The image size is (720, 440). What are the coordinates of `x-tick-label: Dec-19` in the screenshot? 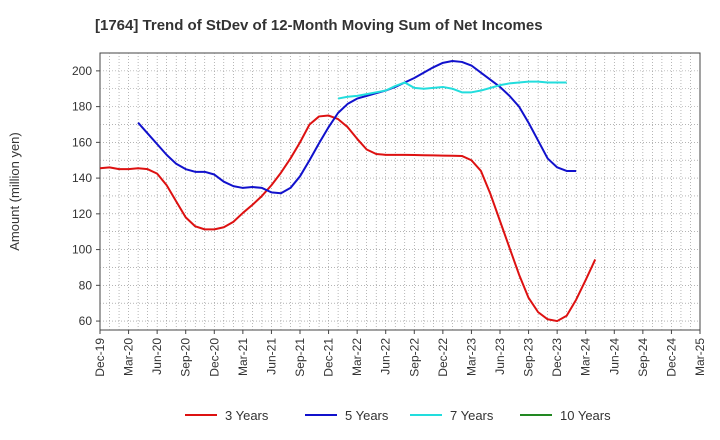 It's located at (100, 357).